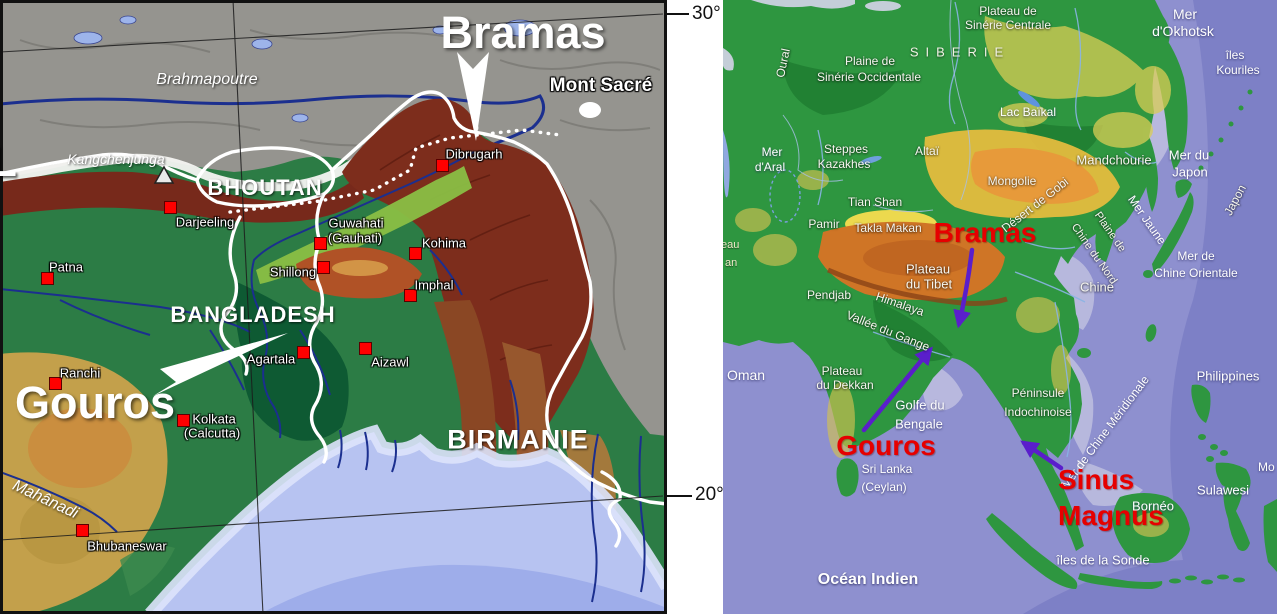 This screenshot has width=1277, height=614. I want to click on latitude-label-20: 20°, so click(709, 494).